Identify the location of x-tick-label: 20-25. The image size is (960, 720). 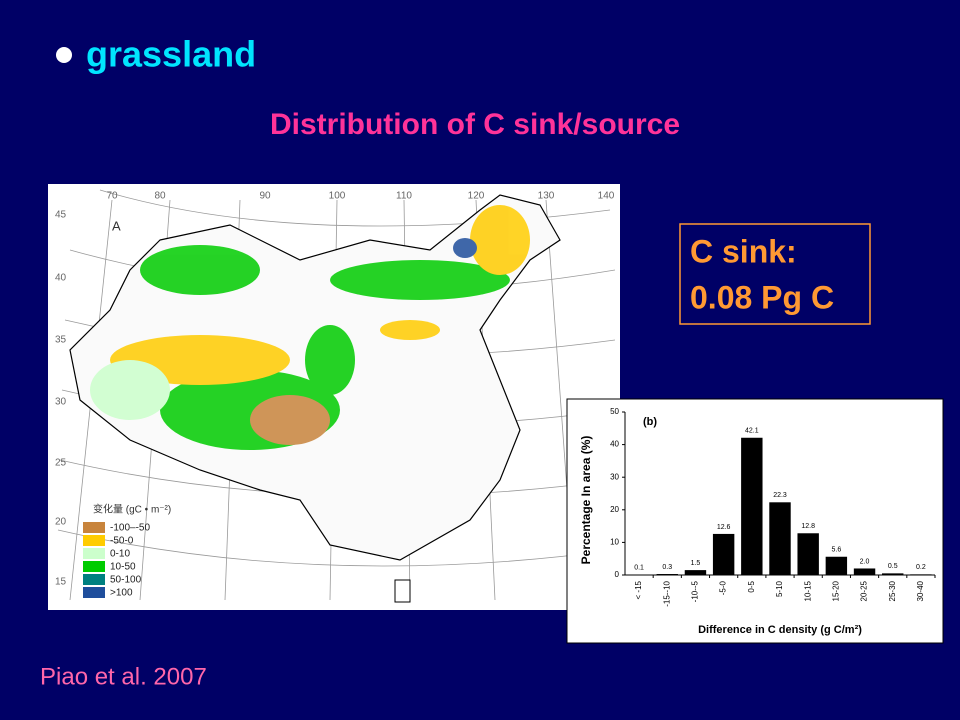
(864, 590).